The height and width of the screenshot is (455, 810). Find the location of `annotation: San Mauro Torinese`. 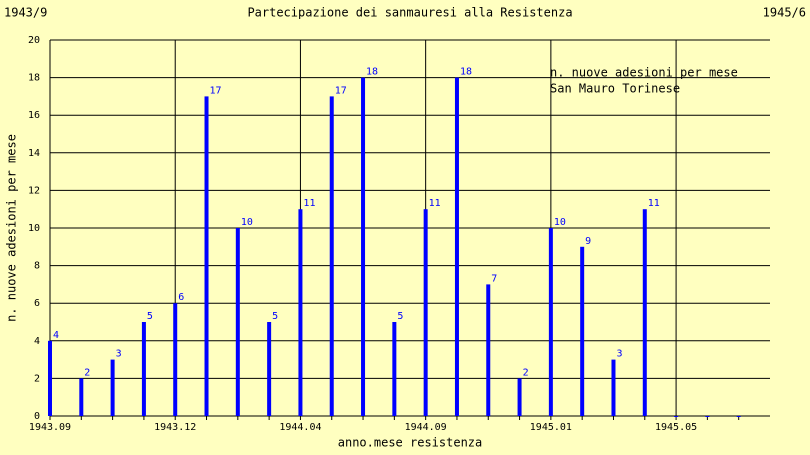

annotation: San Mauro Torinese is located at coordinates (615, 89).